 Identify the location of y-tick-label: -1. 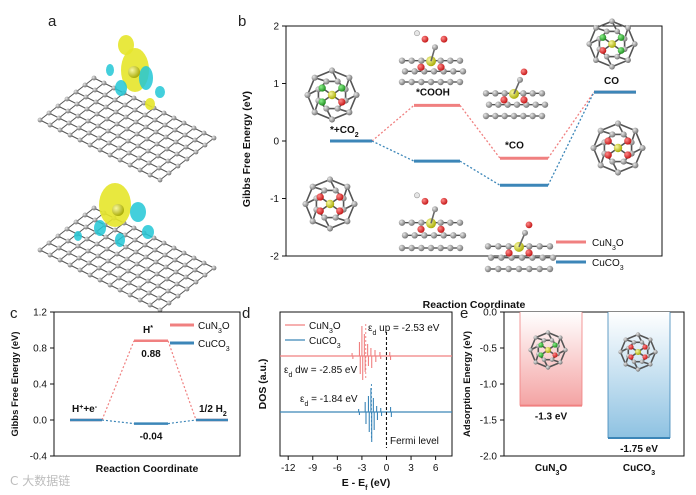
(274, 199).